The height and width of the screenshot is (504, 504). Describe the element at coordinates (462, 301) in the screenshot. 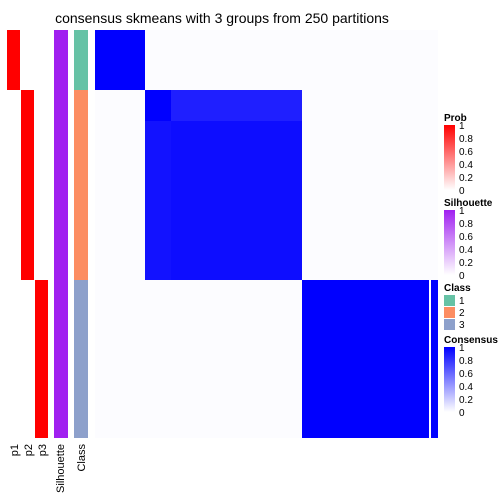

I see `legend-class-label: 1` at that location.